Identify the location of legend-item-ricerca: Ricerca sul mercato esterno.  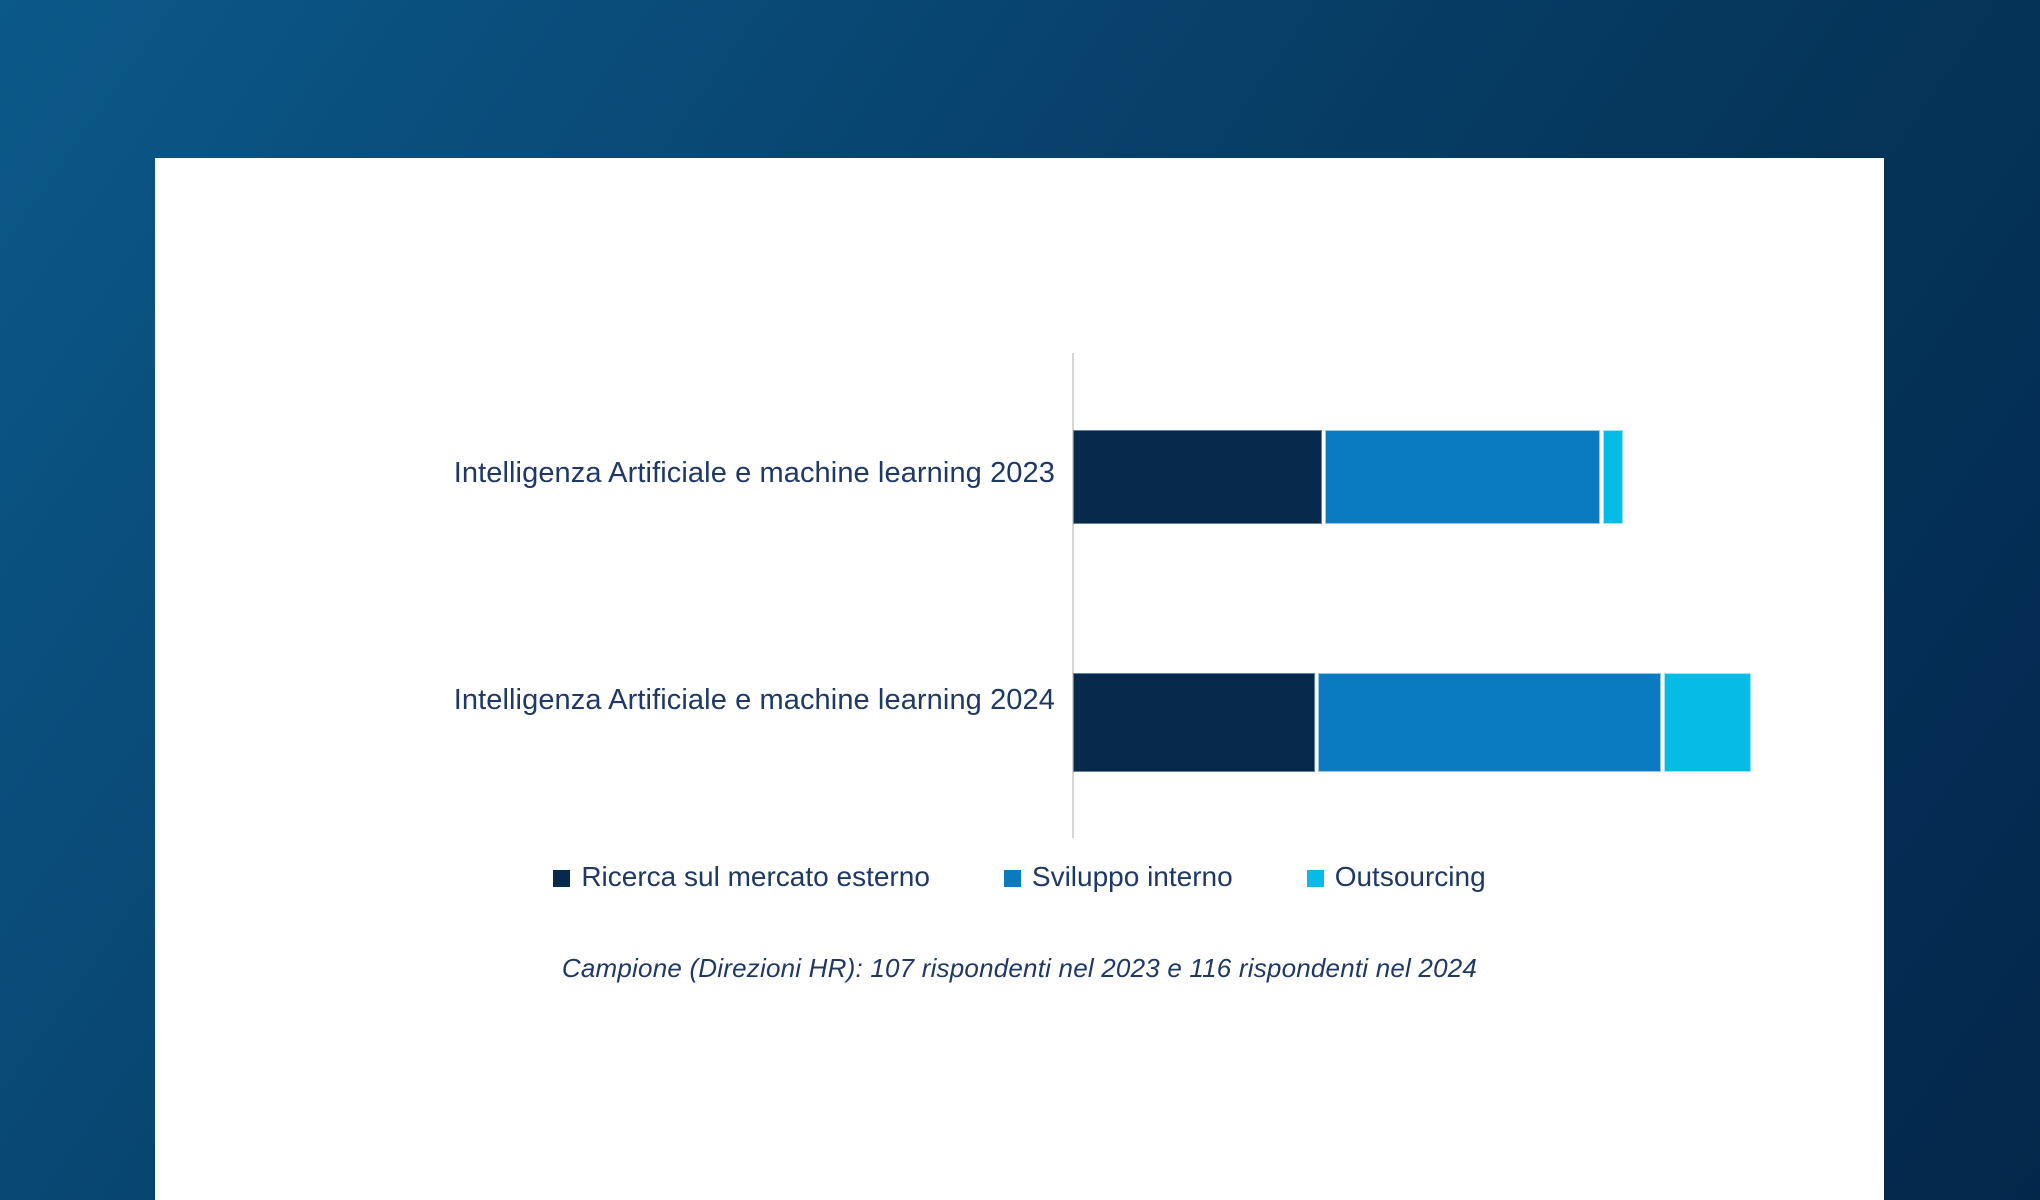
(741, 877).